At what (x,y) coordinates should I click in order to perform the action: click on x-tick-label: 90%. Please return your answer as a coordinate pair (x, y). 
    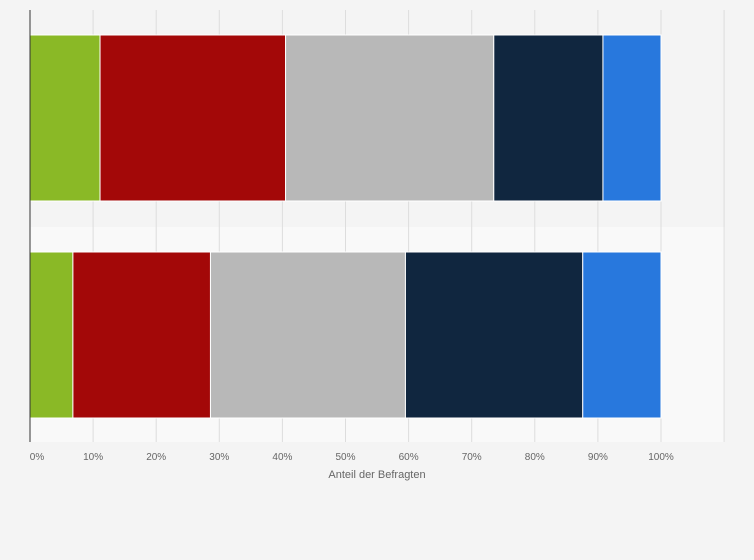
    Looking at the image, I should click on (598, 457).